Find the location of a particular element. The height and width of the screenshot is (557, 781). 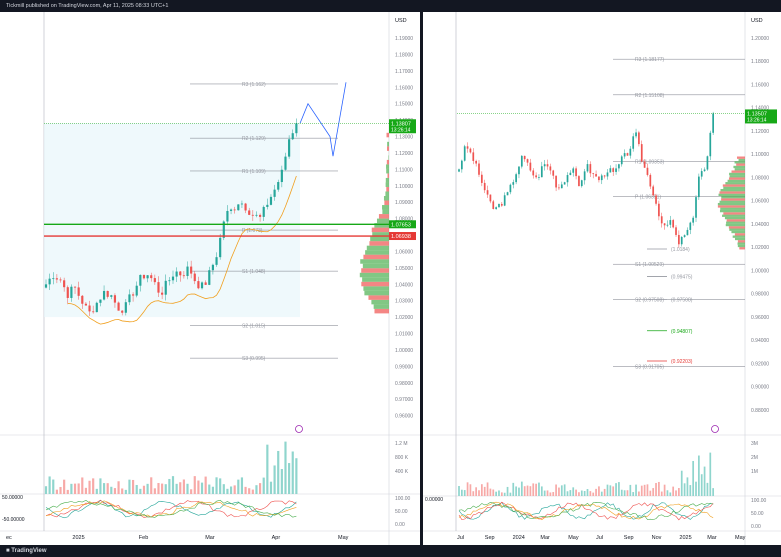

oscillator-value-label: 50.00000 is located at coordinates (12, 498).